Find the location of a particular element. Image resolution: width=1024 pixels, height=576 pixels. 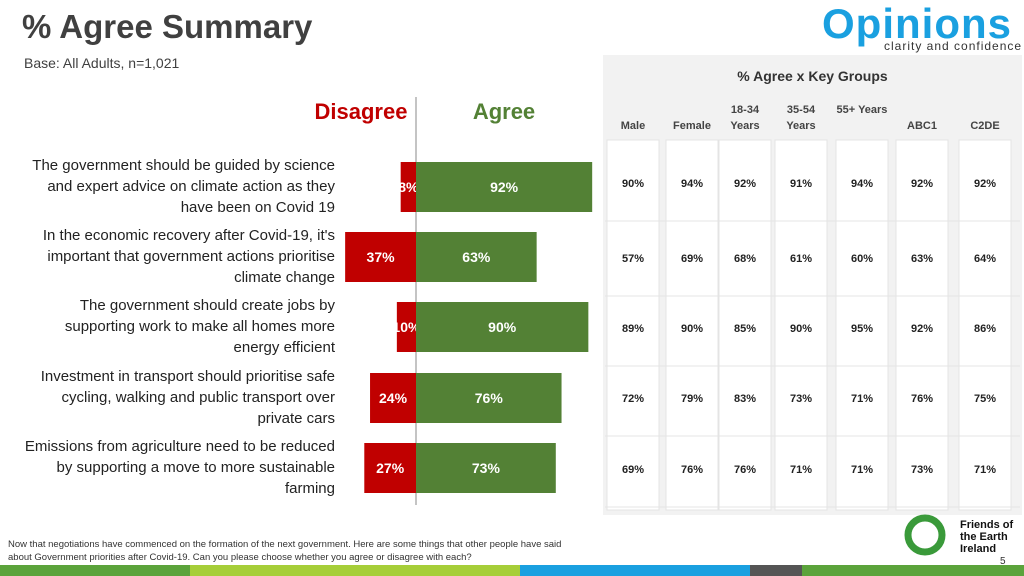

column-header: Female is located at coordinates (692, 126).